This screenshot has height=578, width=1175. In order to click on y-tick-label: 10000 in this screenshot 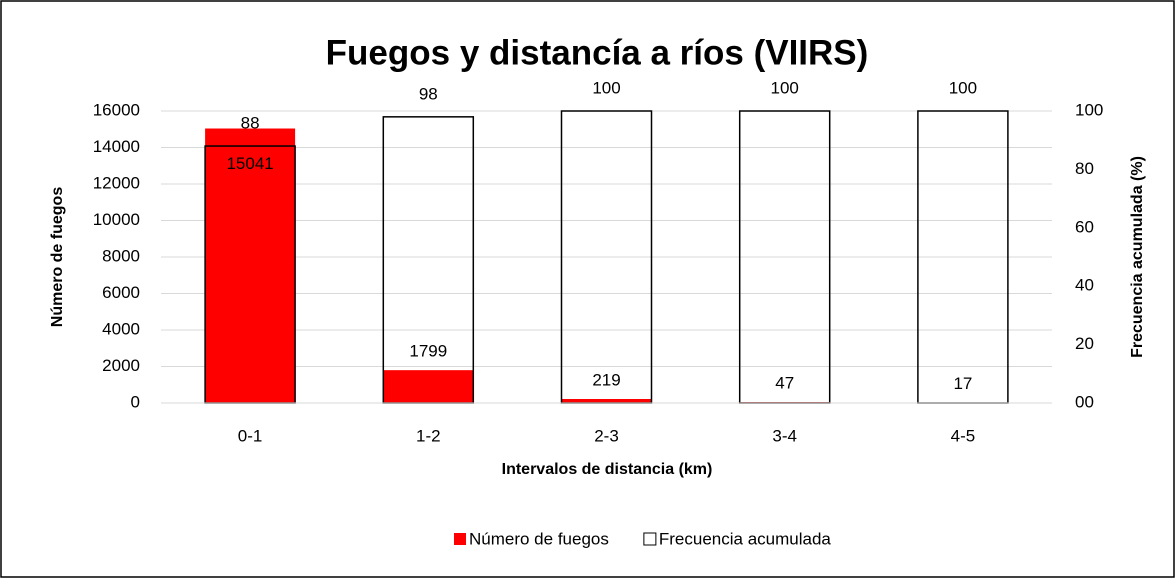, I will do `click(116, 219)`.